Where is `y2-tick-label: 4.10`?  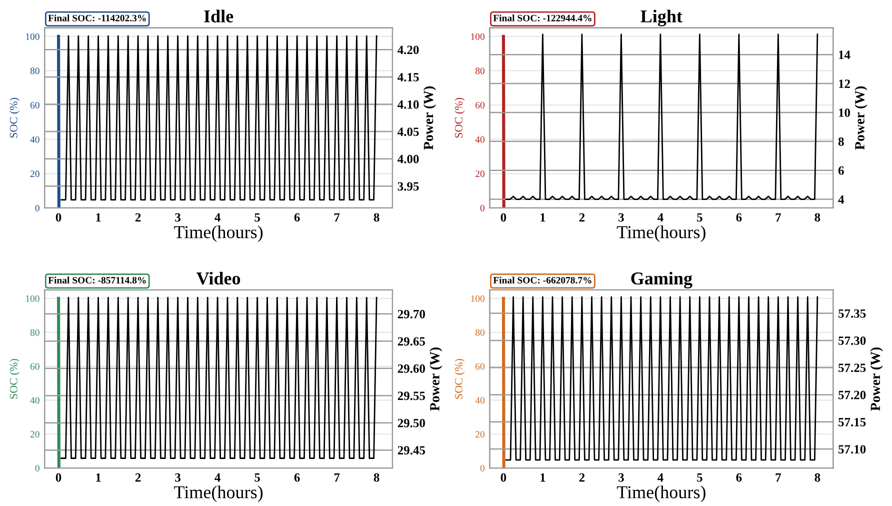 y2-tick-label: 4.10 is located at coordinates (408, 104).